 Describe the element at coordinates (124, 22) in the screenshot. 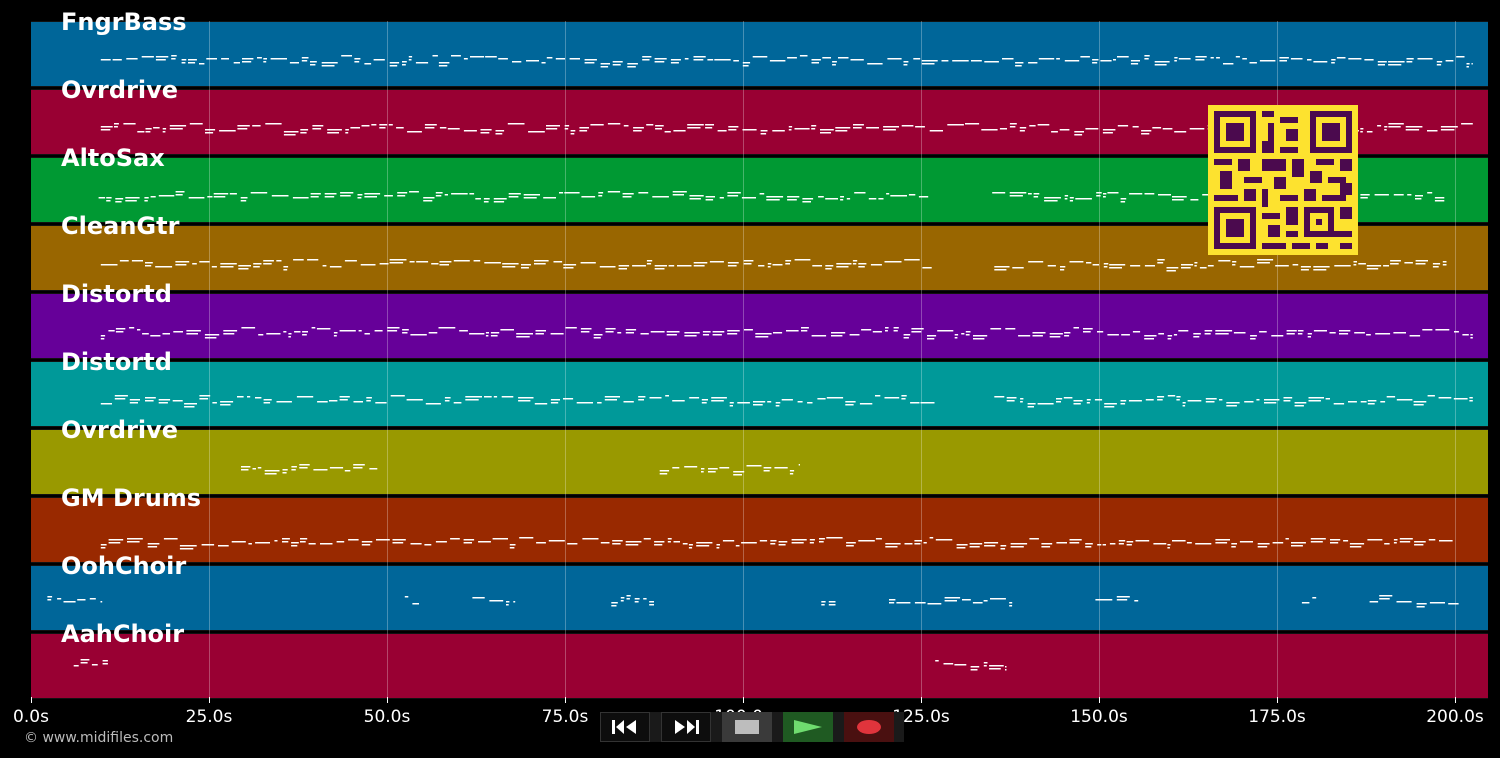

I see `track-name: FngrBass` at that location.